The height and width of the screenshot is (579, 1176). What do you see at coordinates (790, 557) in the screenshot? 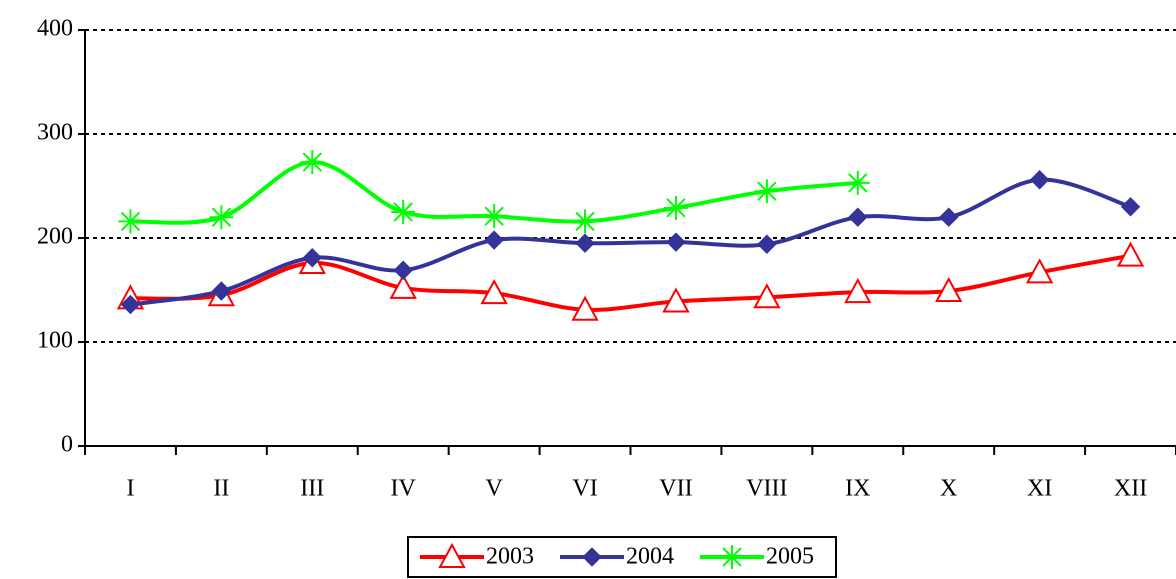
I see `legend-label: 2005` at bounding box center [790, 557].